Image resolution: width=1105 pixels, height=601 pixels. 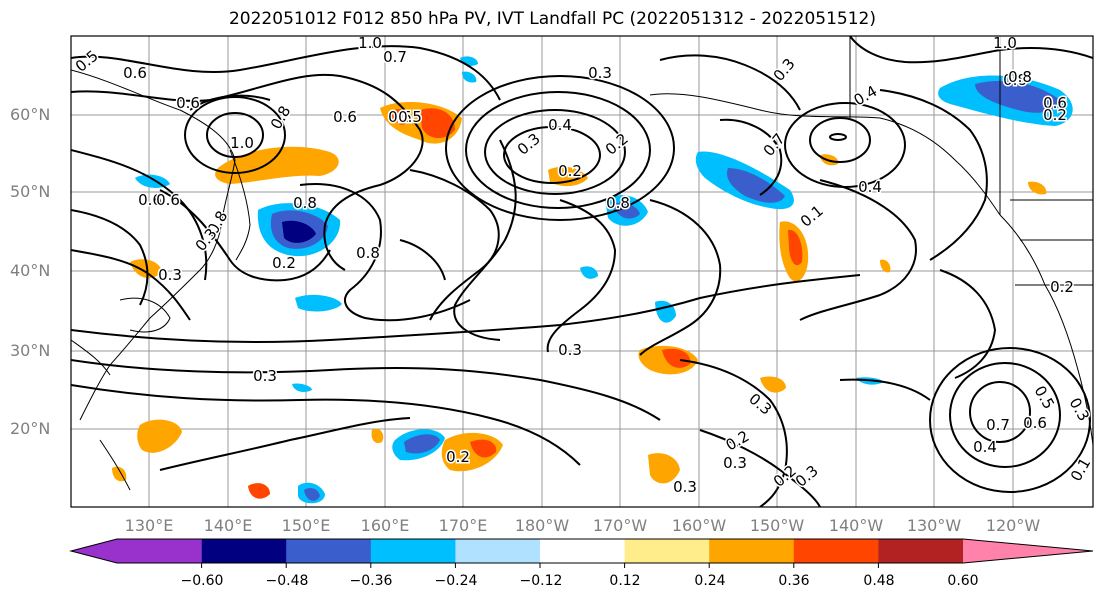 What do you see at coordinates (710, 581) in the screenshot?
I see `colorbar-tick-label: 0.24` at bounding box center [710, 581].